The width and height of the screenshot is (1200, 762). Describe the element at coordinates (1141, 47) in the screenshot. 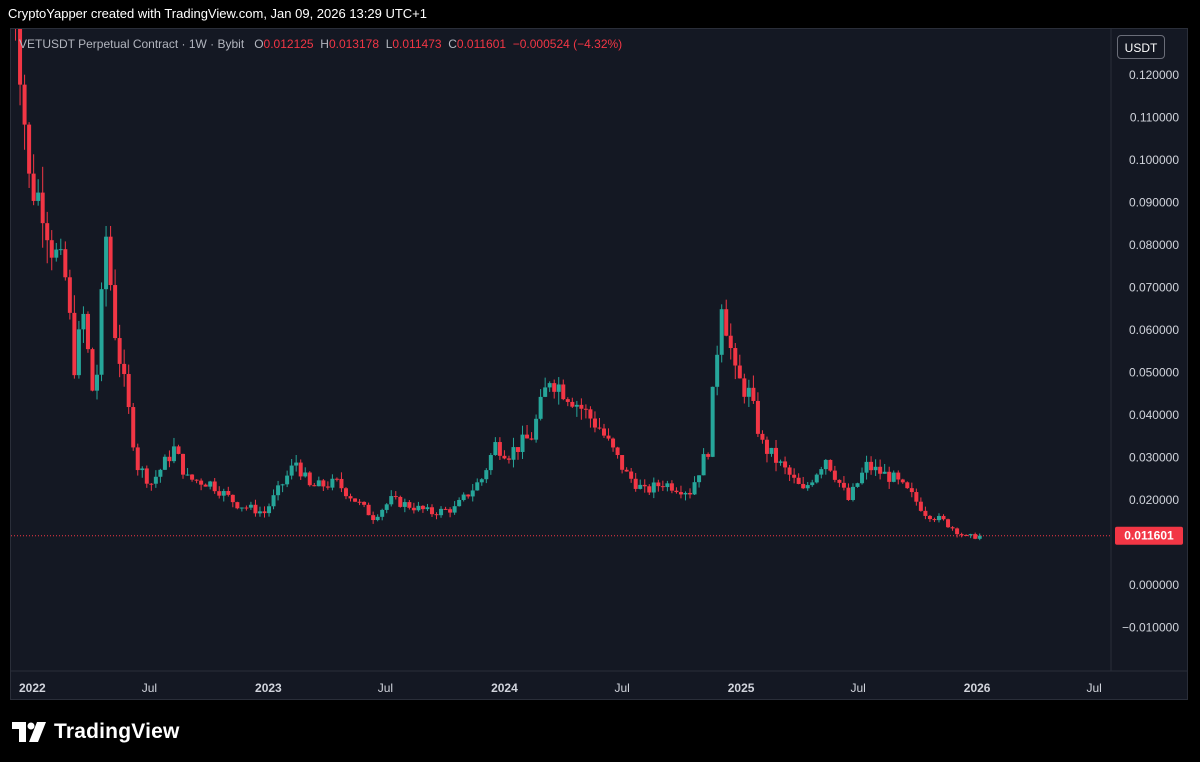

I see `currency-button: USDT` at that location.